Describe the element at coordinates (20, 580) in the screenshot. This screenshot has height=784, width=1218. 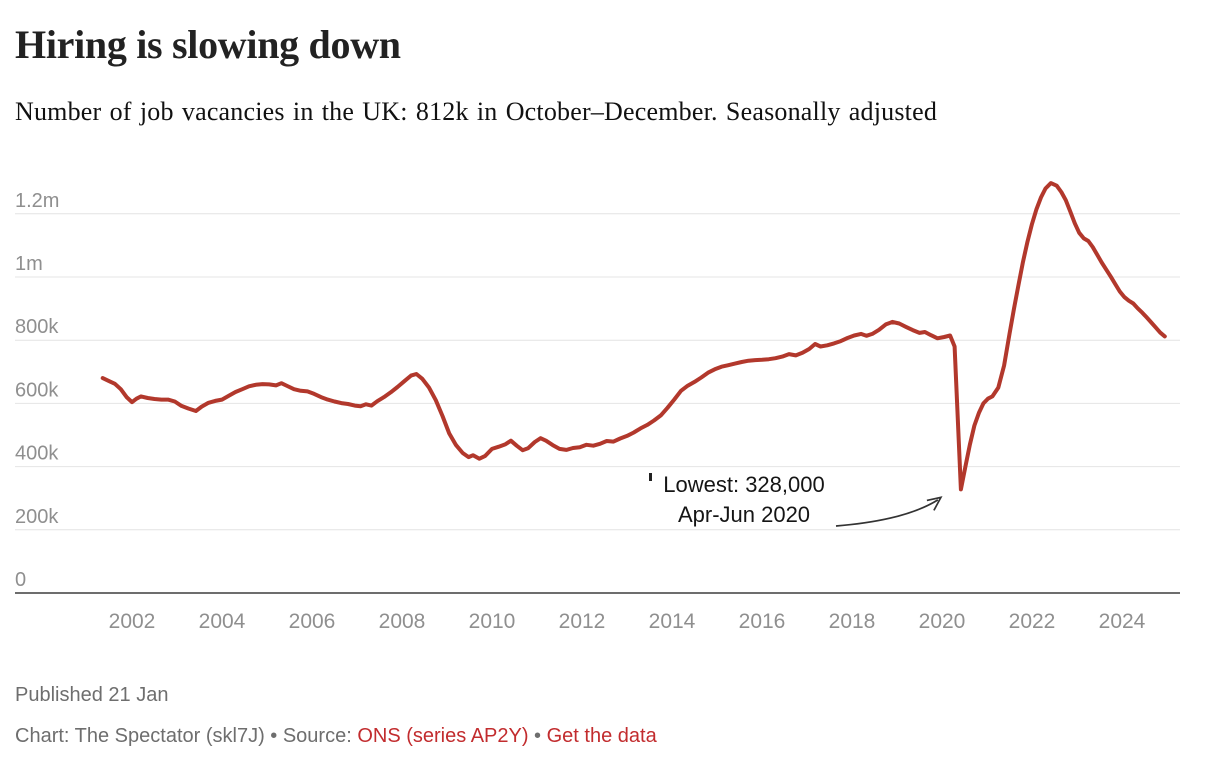
I see `y-tick-label: 0` at that location.